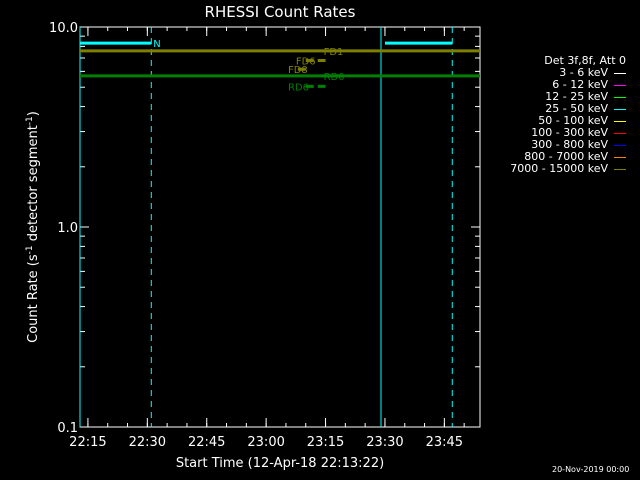  I want to click on legend-label: 50 - 100 keV, so click(573, 120).